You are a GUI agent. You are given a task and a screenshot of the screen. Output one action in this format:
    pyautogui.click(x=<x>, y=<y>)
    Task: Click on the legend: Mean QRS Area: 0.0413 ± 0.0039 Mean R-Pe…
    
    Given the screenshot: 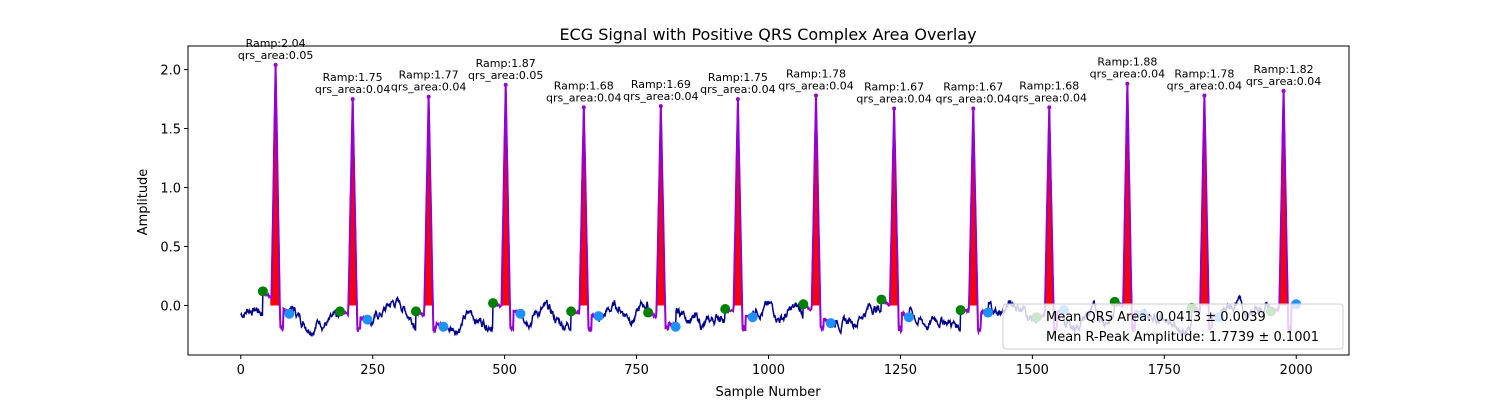 What is the action you would take?
    pyautogui.click(x=1173, y=326)
    